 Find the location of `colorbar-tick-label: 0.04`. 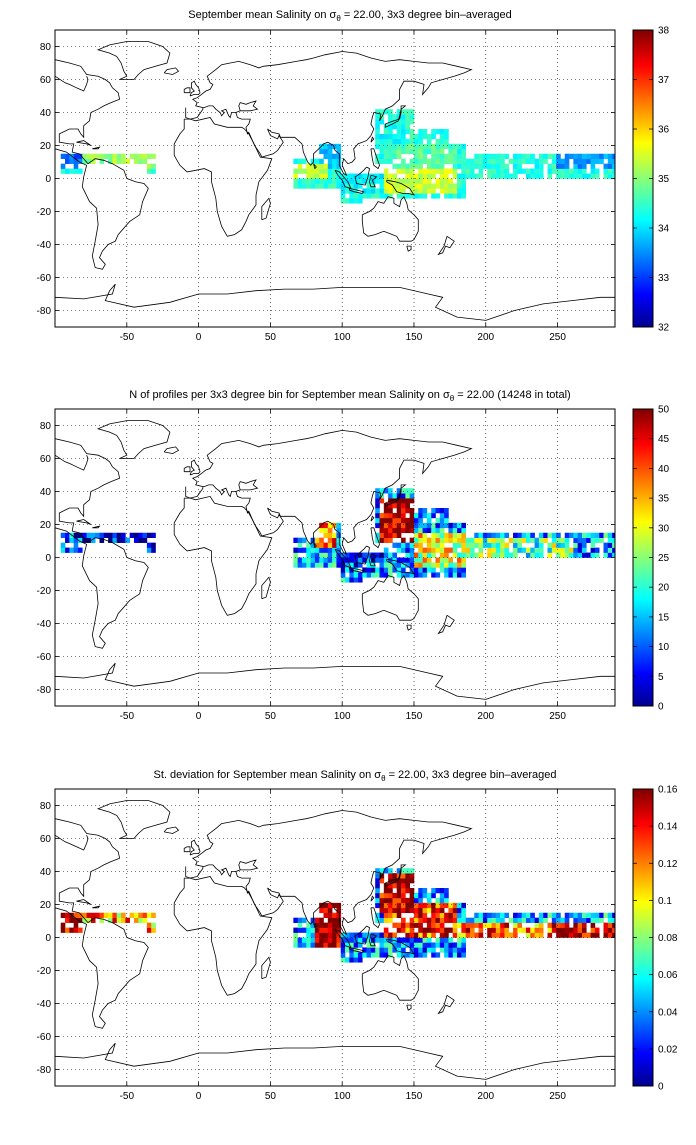

colorbar-tick-label: 0.04 is located at coordinates (668, 1012).